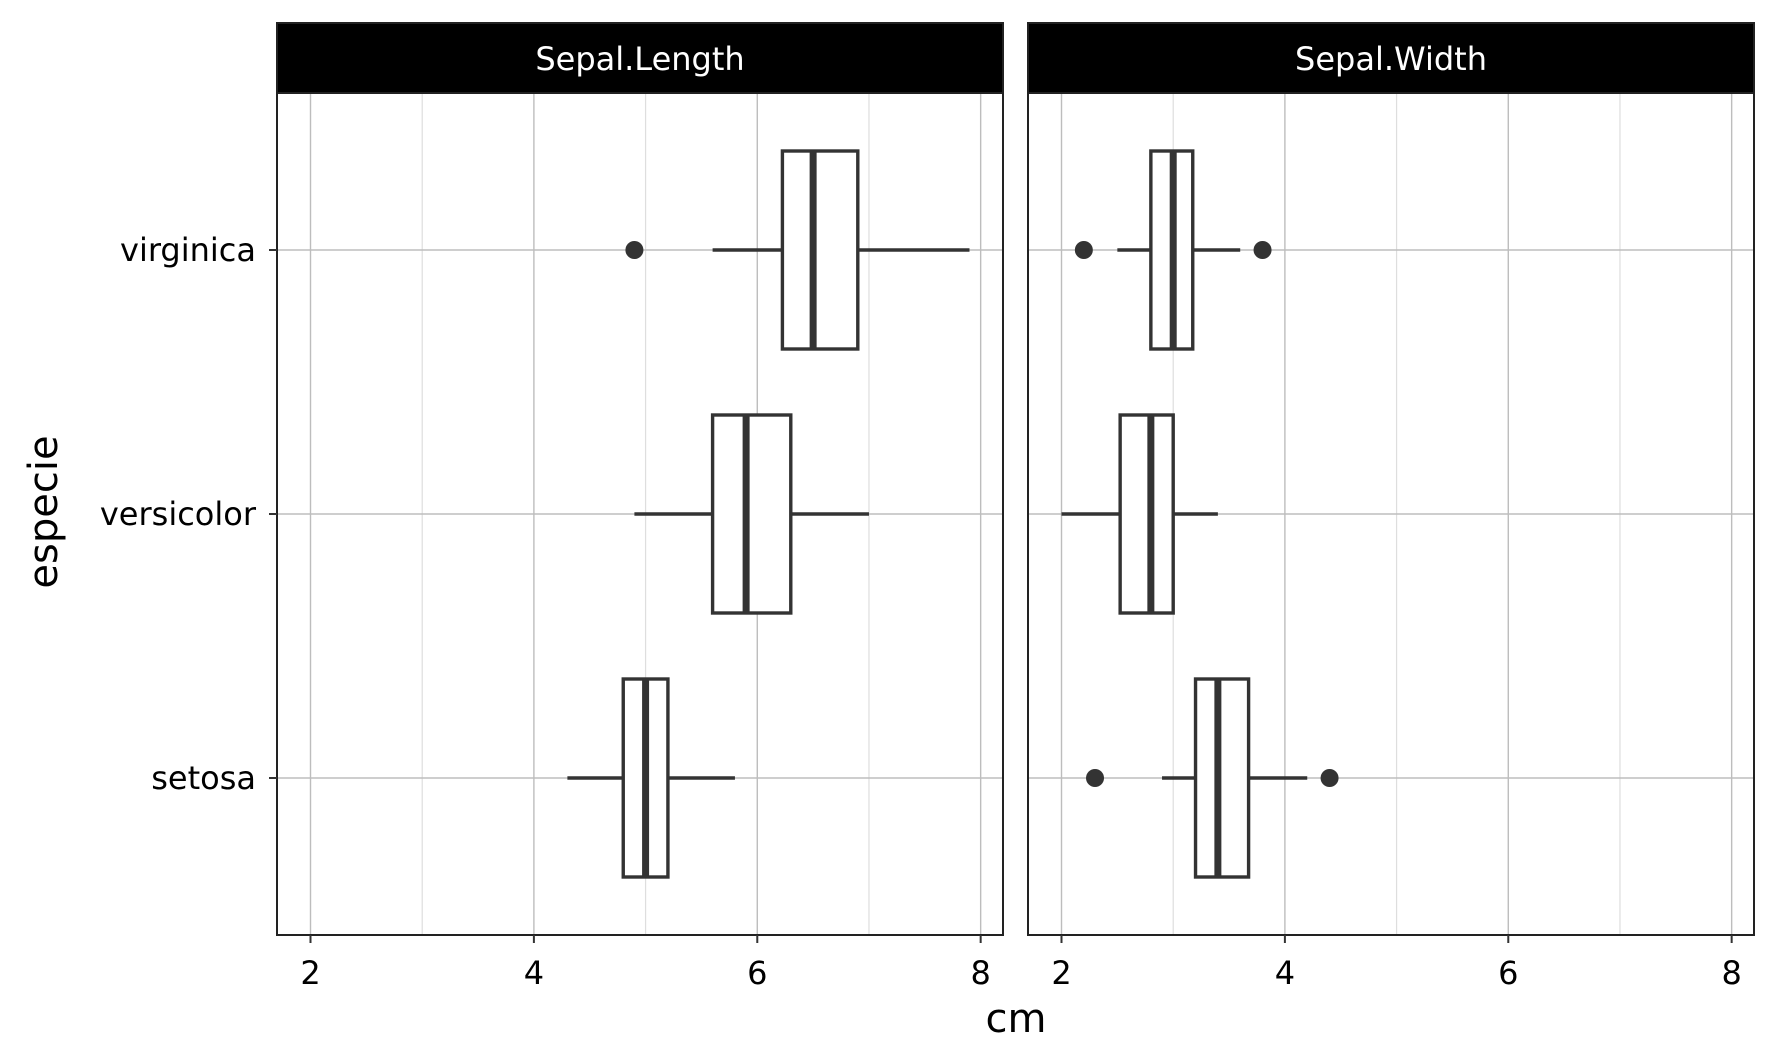  I want to click on y-axis-title: especie, so click(44, 511).